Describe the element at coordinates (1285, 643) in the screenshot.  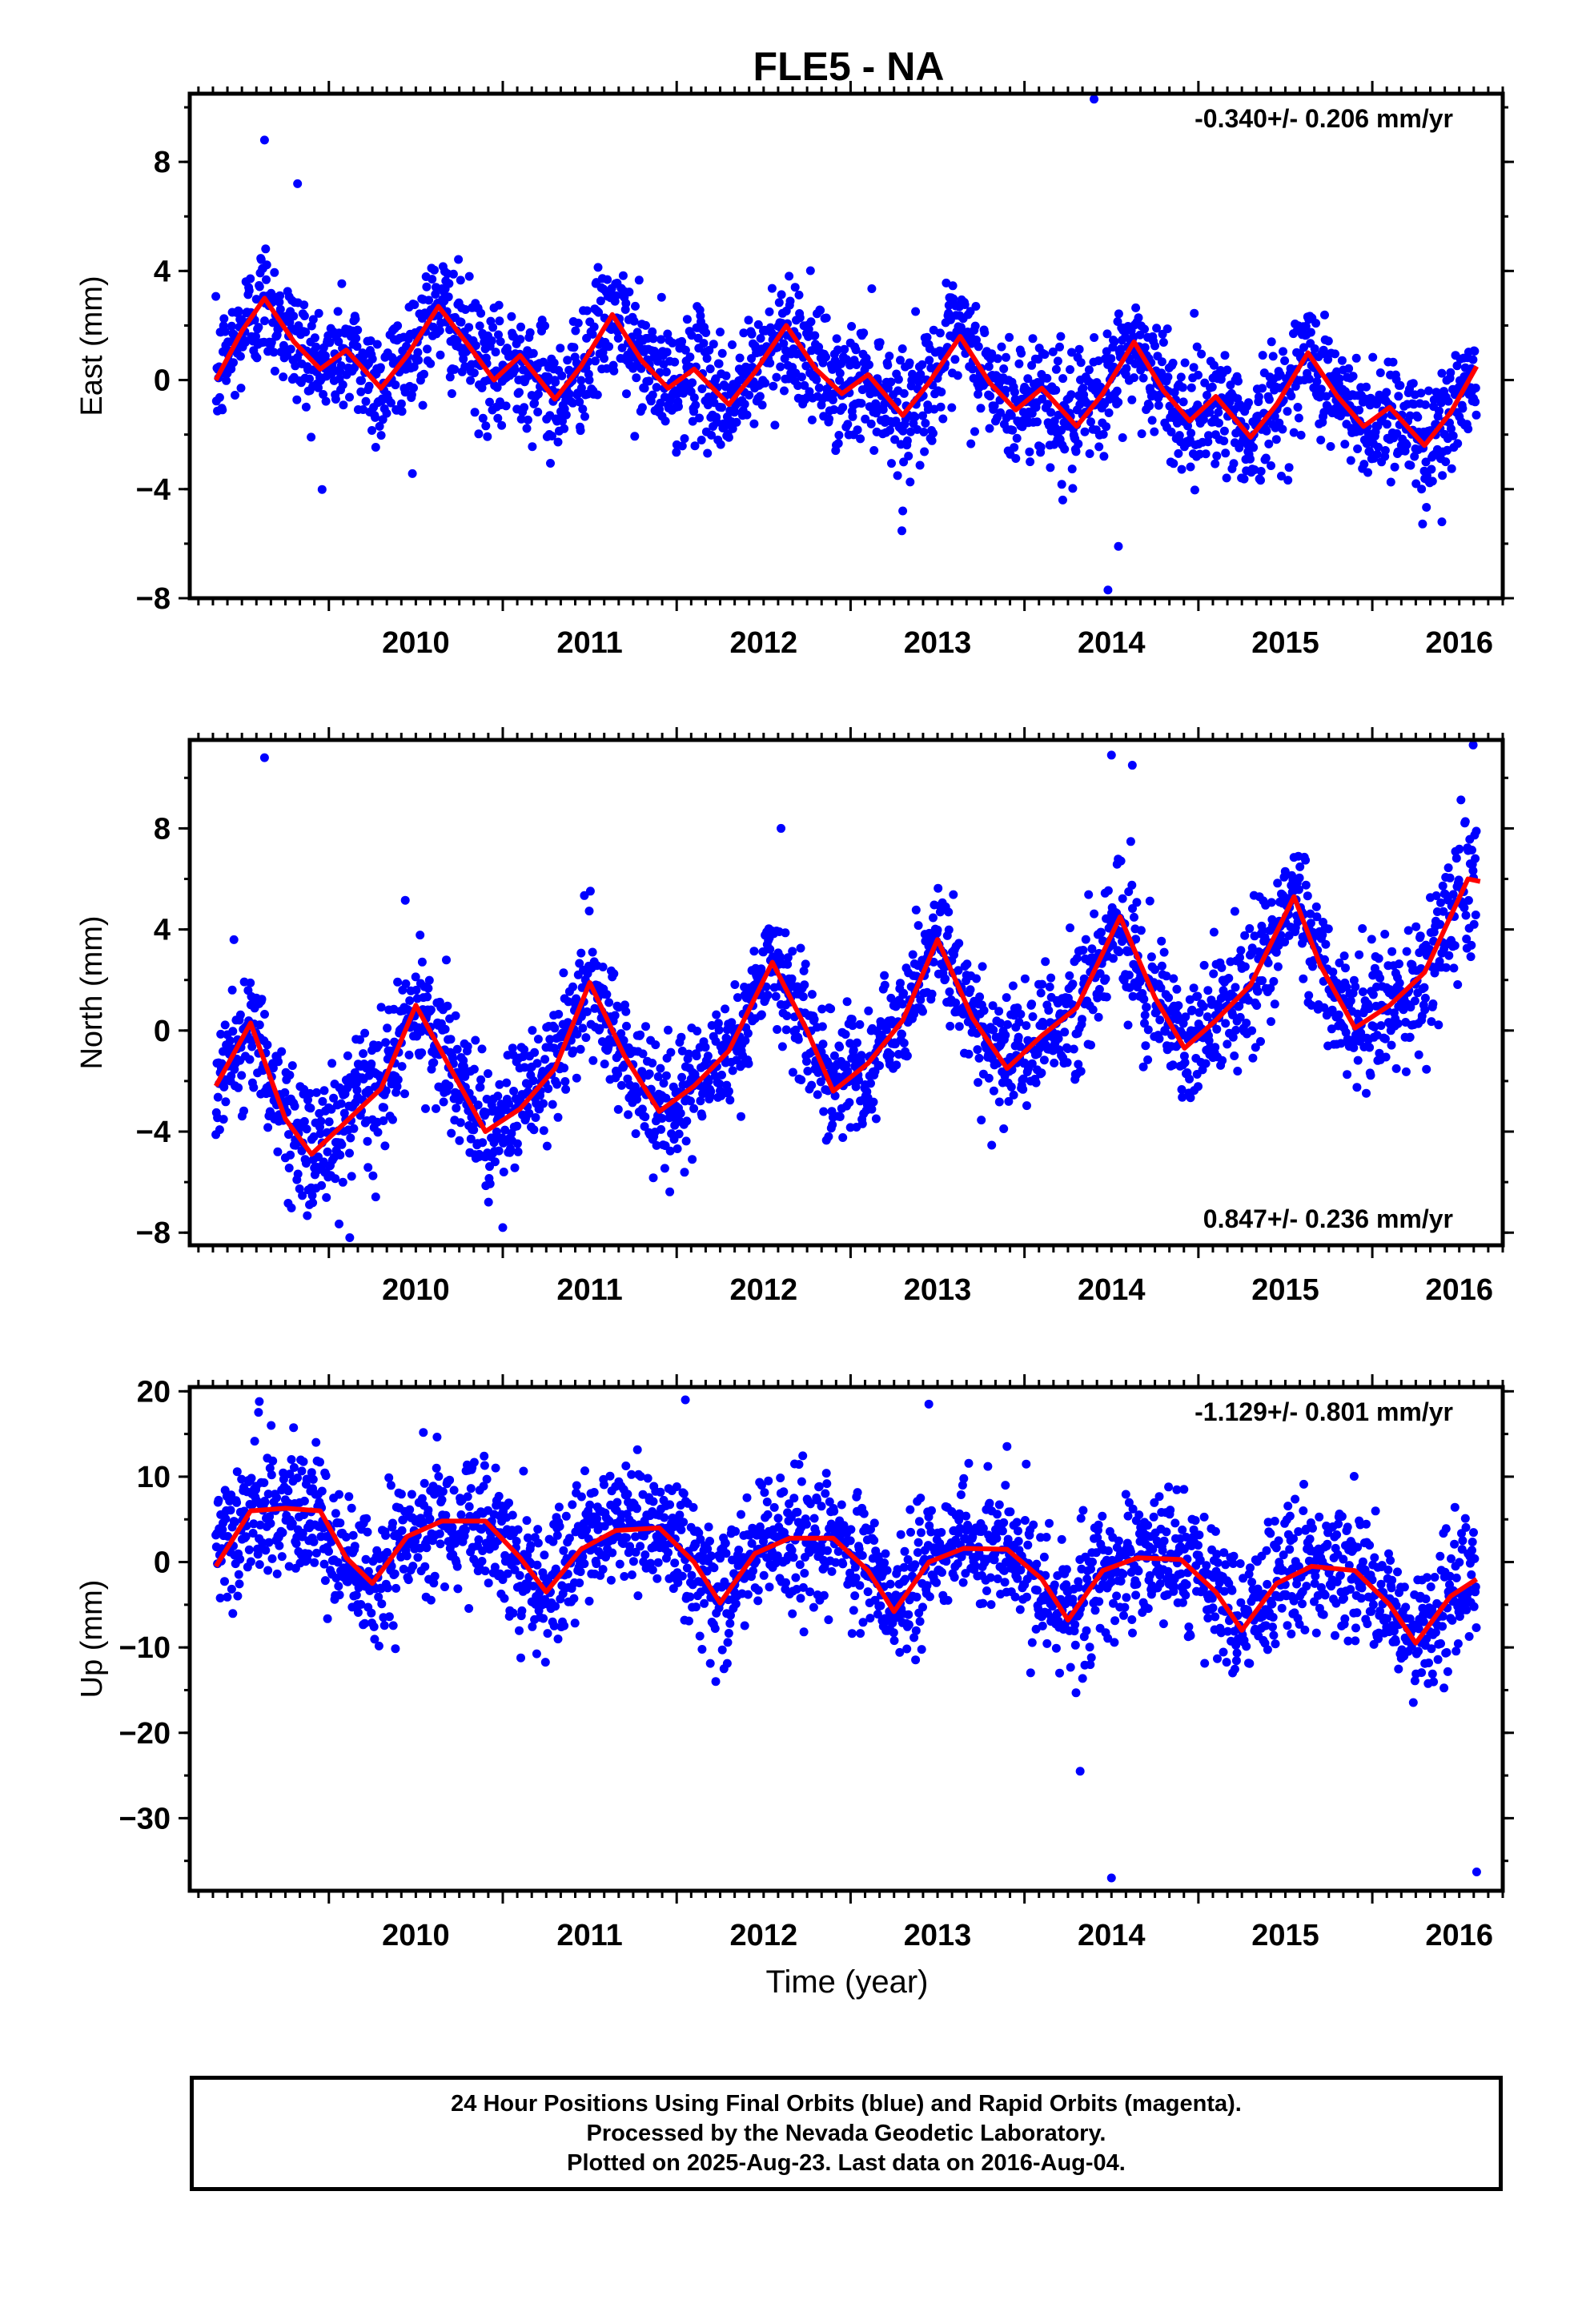
I see `x-tick-label: 2015` at that location.